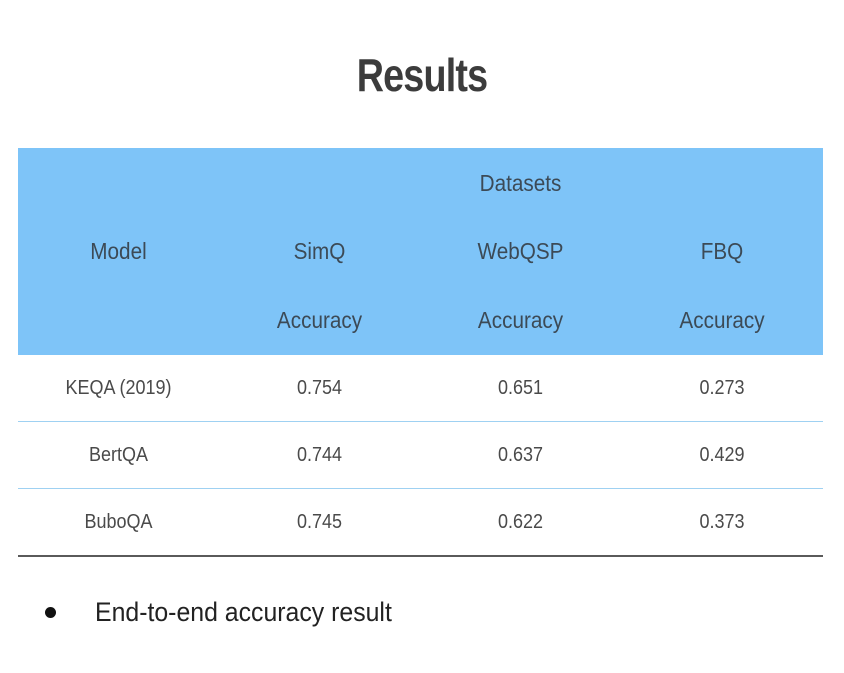 This screenshot has width=844, height=673. I want to click on table-row: KEQA (2019) 0.754 0.651 0.273, so click(420, 388).